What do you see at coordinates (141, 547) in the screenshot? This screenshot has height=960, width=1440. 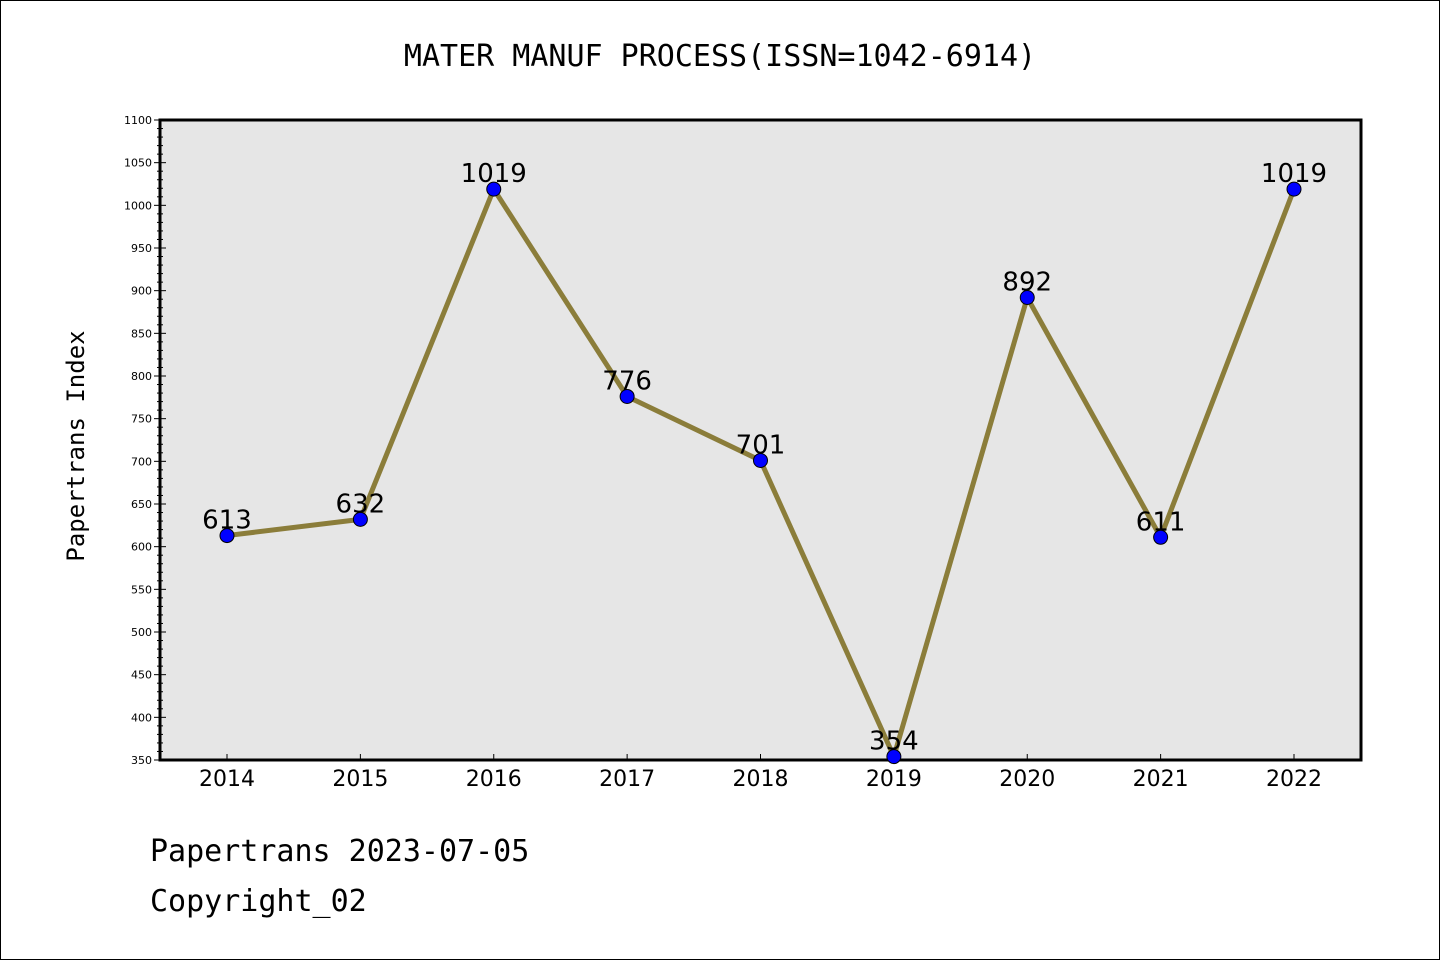 I see `y-tick-label: 600` at bounding box center [141, 547].